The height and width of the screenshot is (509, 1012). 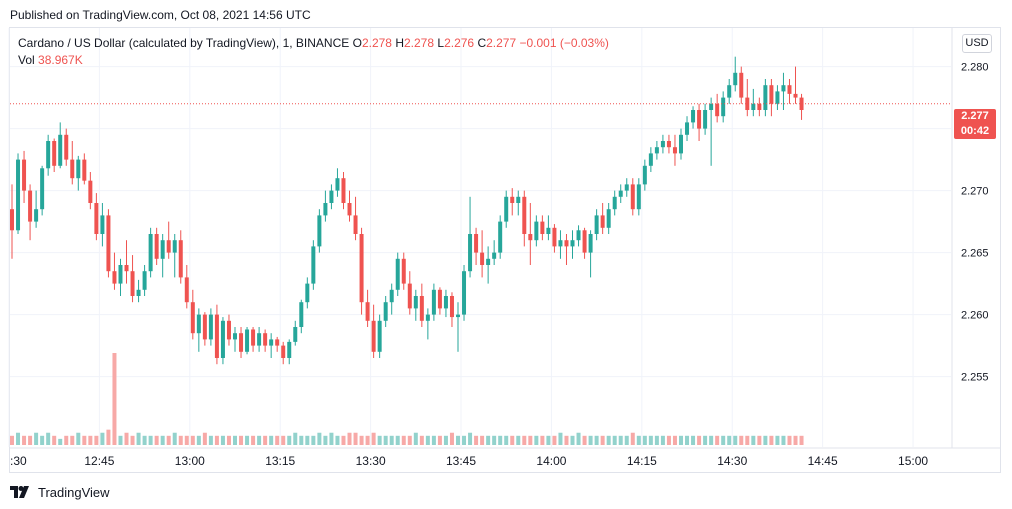 I want to click on x-tick-label: 13:30, so click(x=371, y=461).